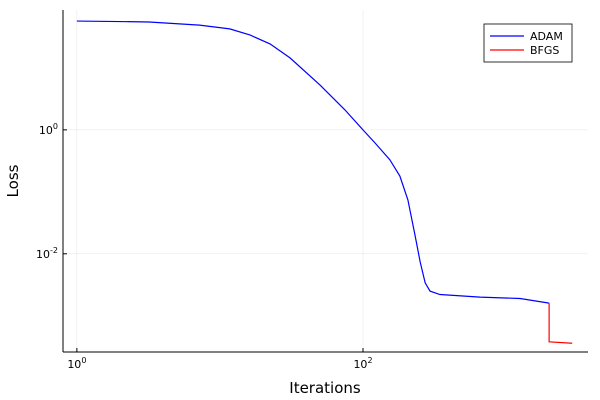 The image size is (600, 400). I want to click on legend-box, so click(528, 43).